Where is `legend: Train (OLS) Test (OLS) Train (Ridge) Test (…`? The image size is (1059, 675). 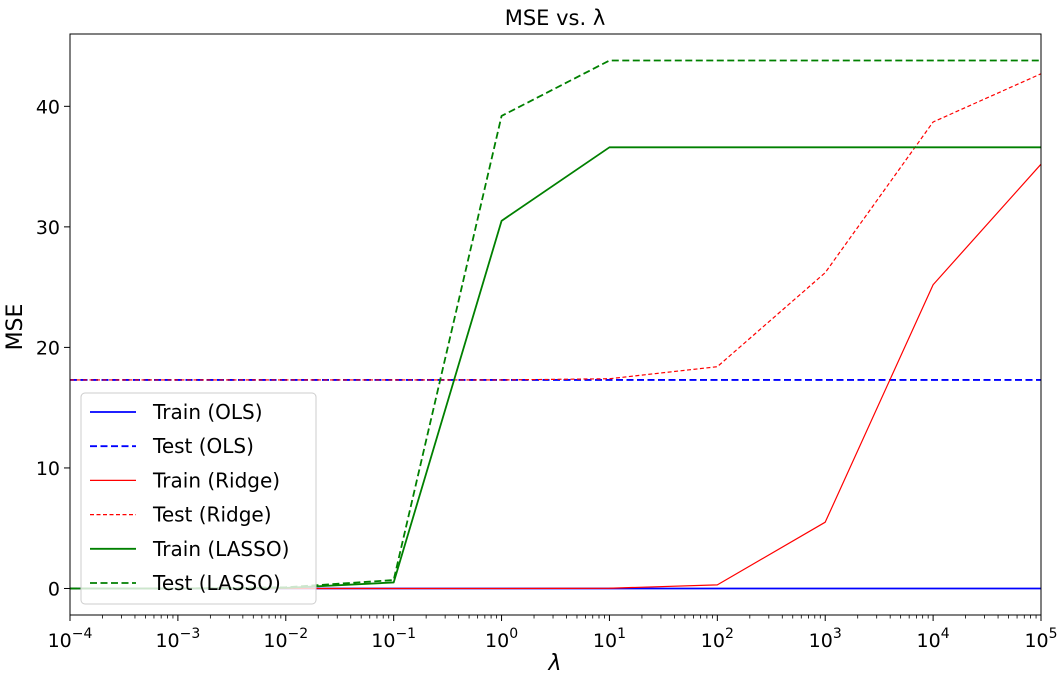 legend: Train (OLS) Test (OLS) Train (Ridge) Test (… is located at coordinates (198, 498).